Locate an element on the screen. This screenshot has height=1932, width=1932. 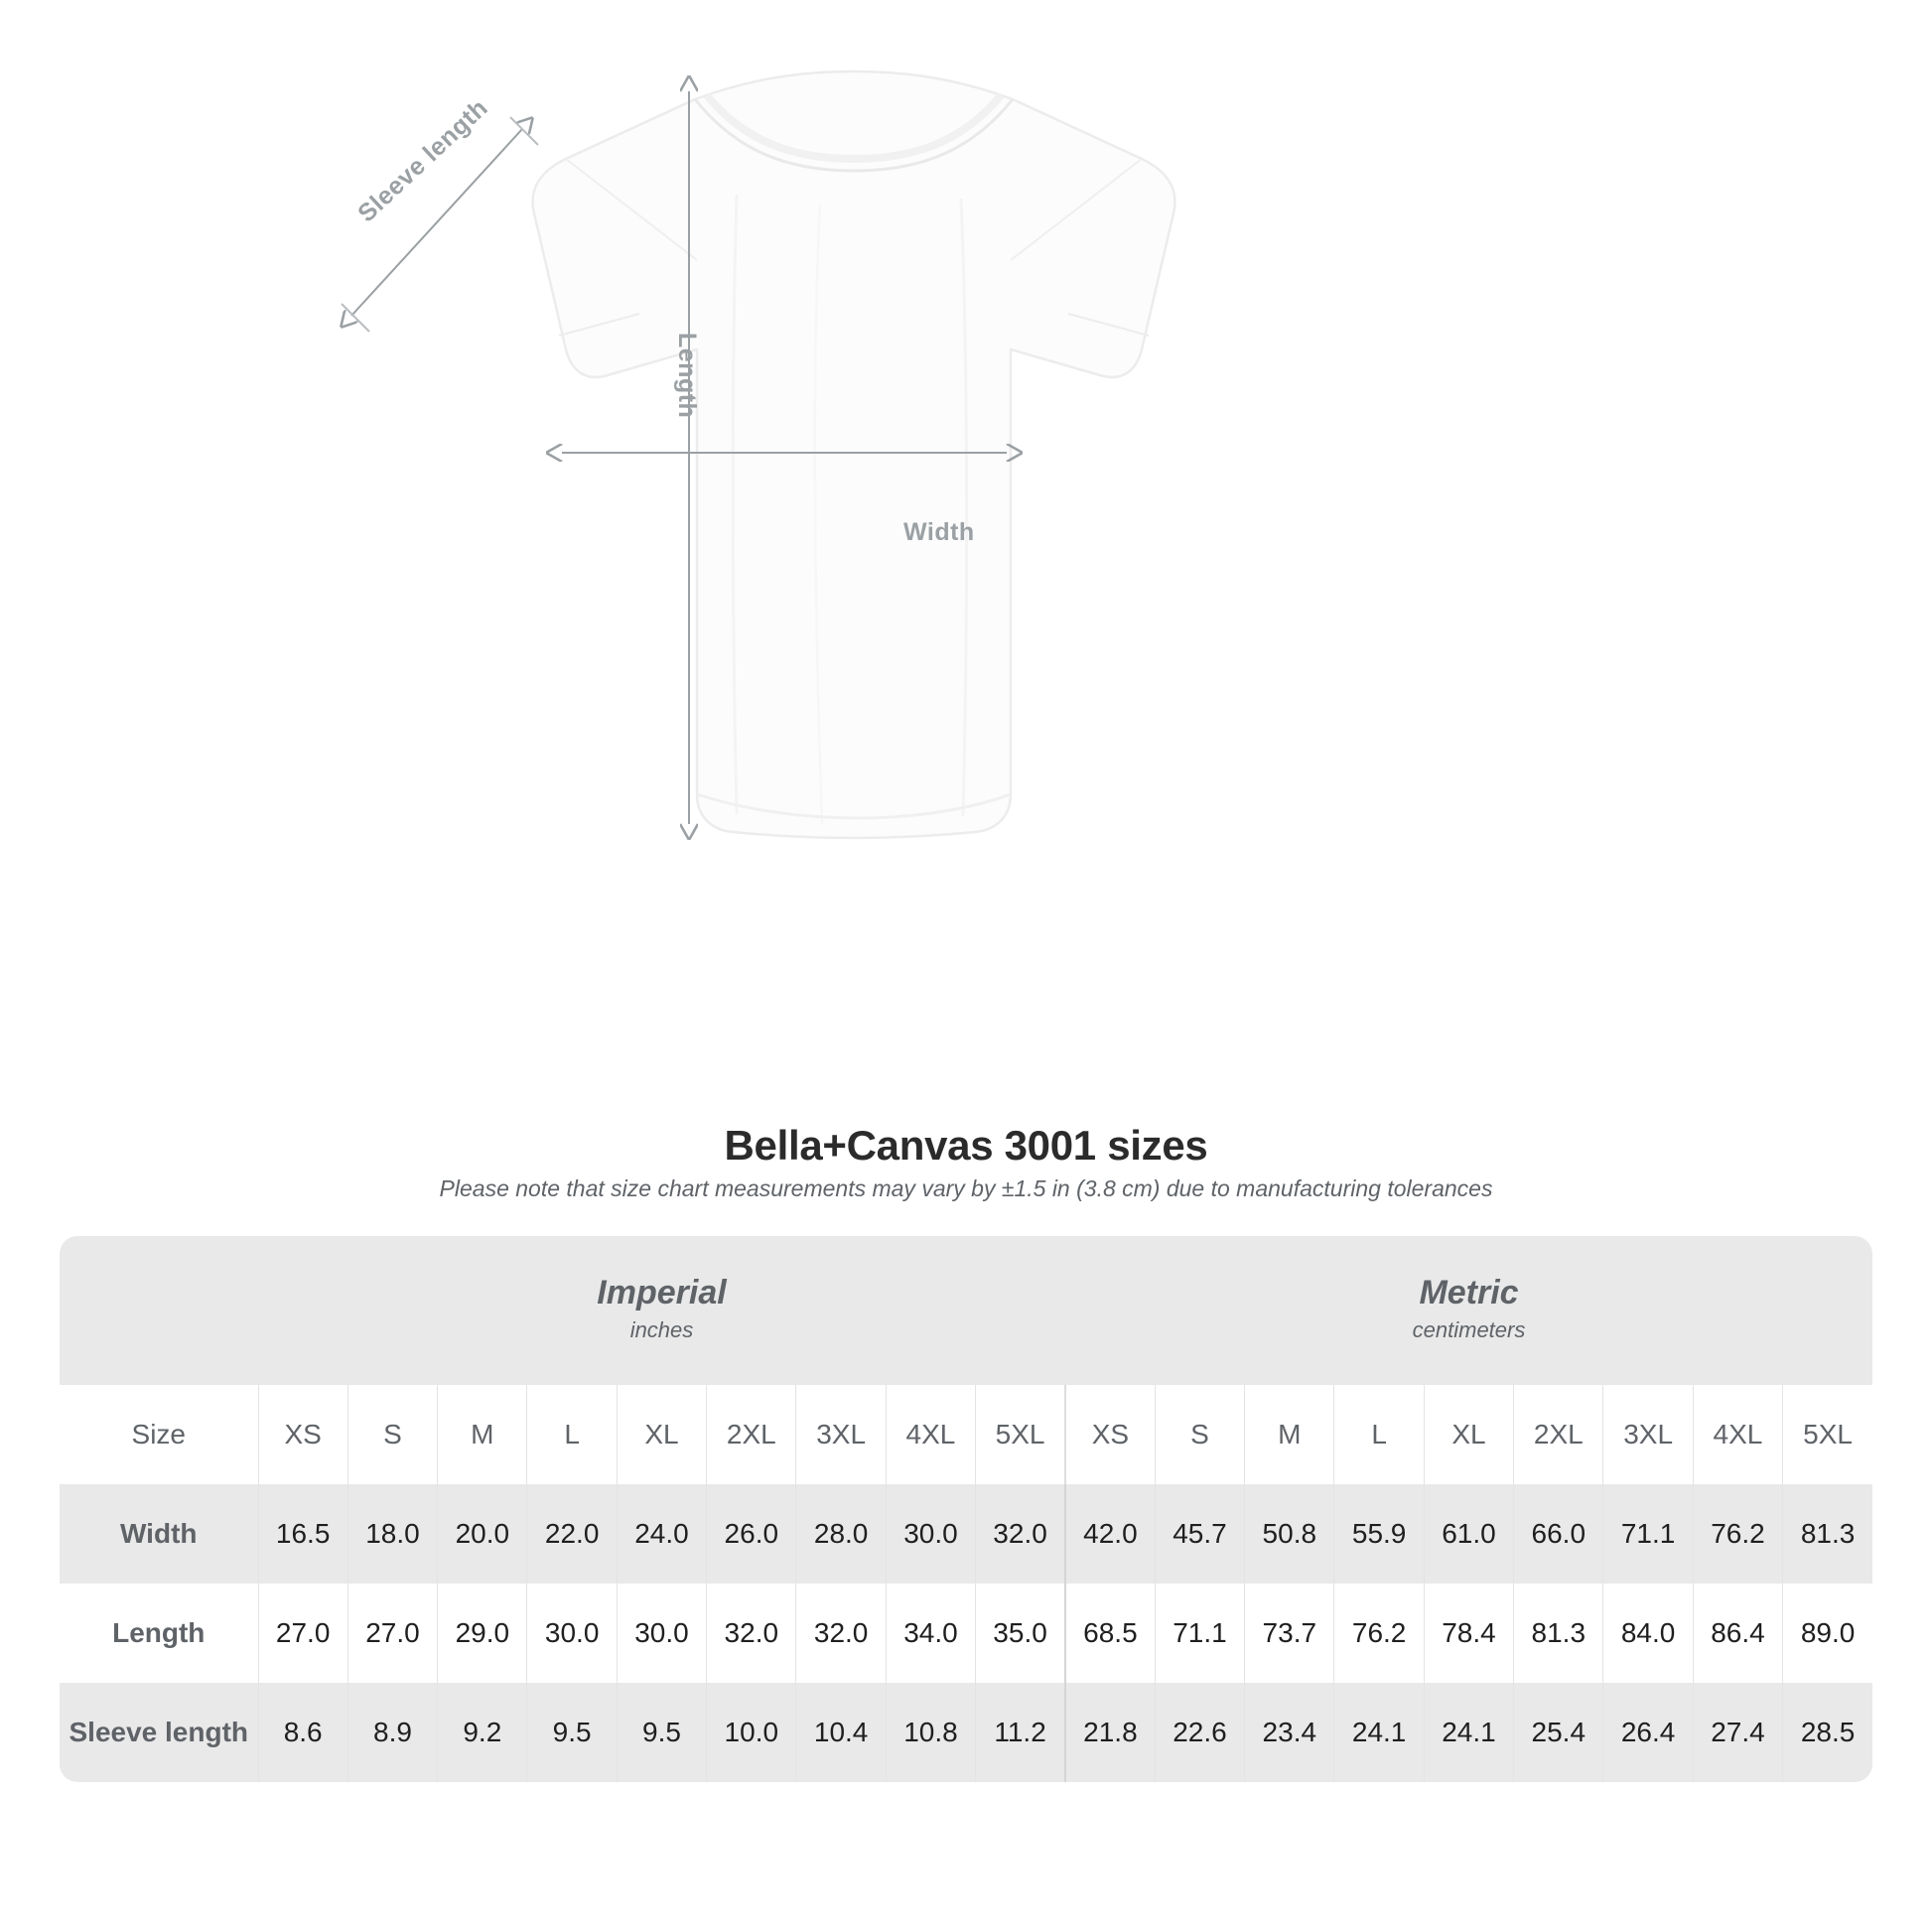
cell-sleeve-imperial-3xl: 10.4 is located at coordinates (841, 1733).